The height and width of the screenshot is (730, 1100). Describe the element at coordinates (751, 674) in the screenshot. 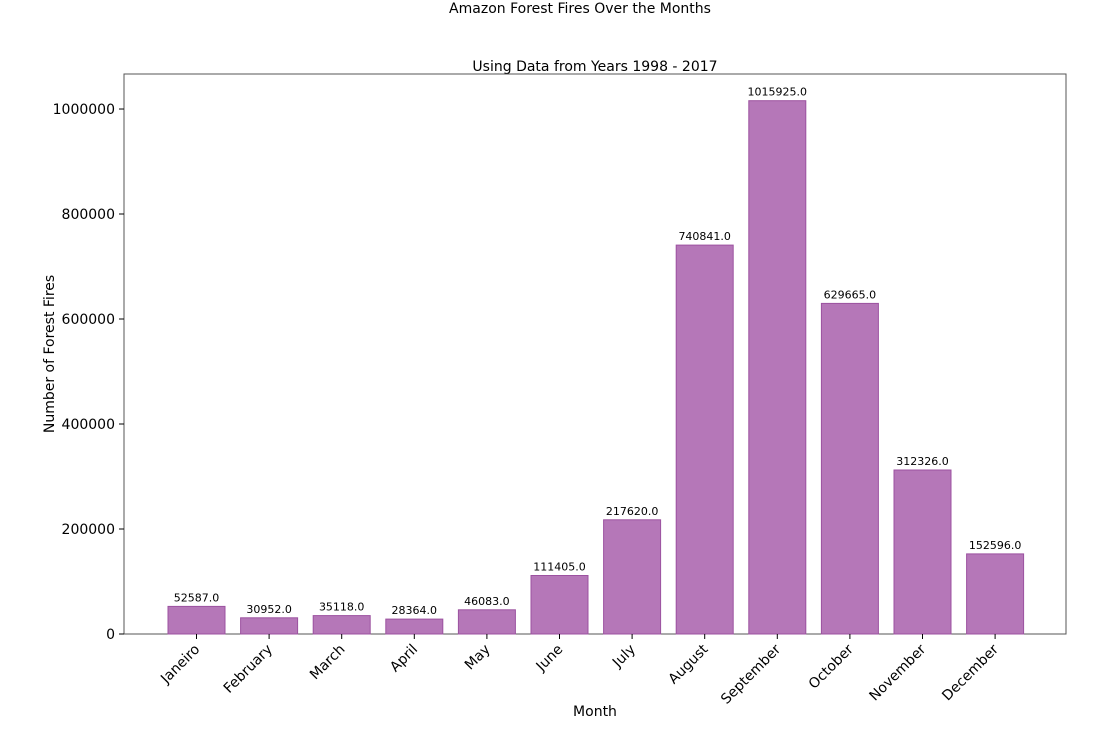

I see `x-tick-label: September` at that location.